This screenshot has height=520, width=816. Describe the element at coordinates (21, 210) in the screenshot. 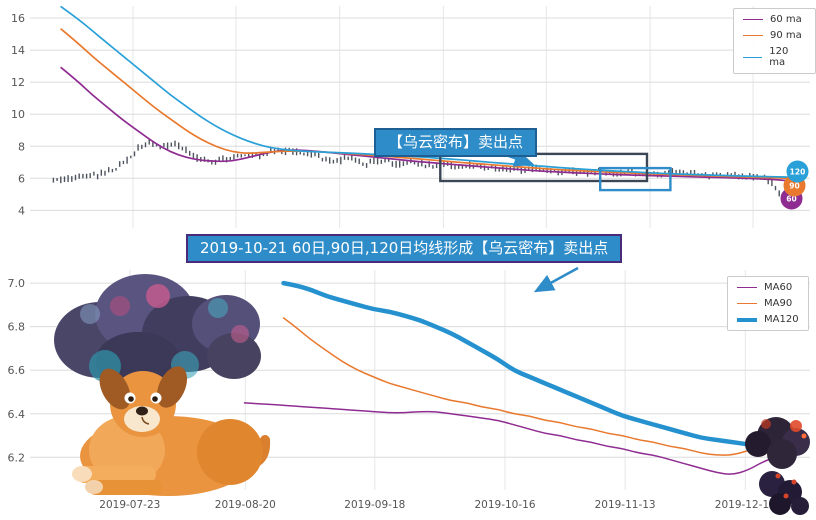

I see `top-y-tick-label: 4` at that location.